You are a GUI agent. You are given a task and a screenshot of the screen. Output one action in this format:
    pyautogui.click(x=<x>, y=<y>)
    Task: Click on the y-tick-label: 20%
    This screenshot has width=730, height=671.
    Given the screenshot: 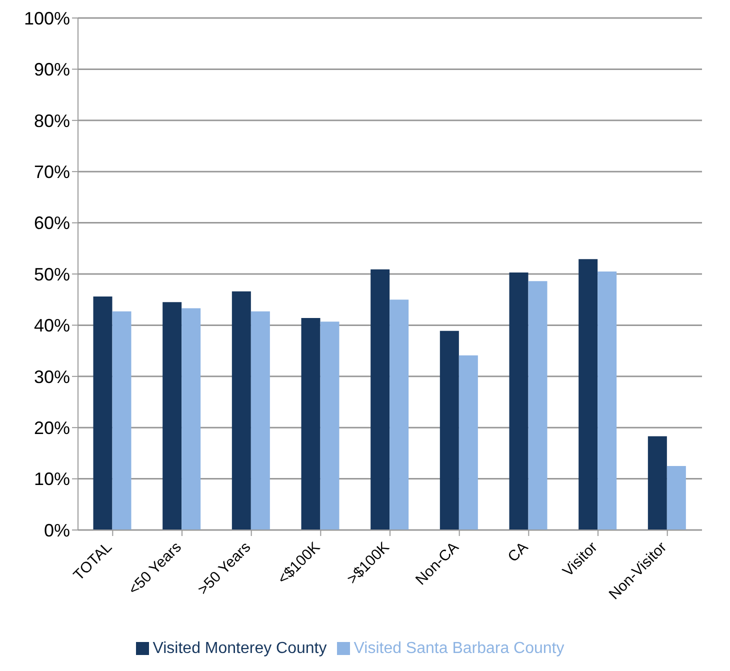 What is the action you would take?
    pyautogui.click(x=52, y=428)
    